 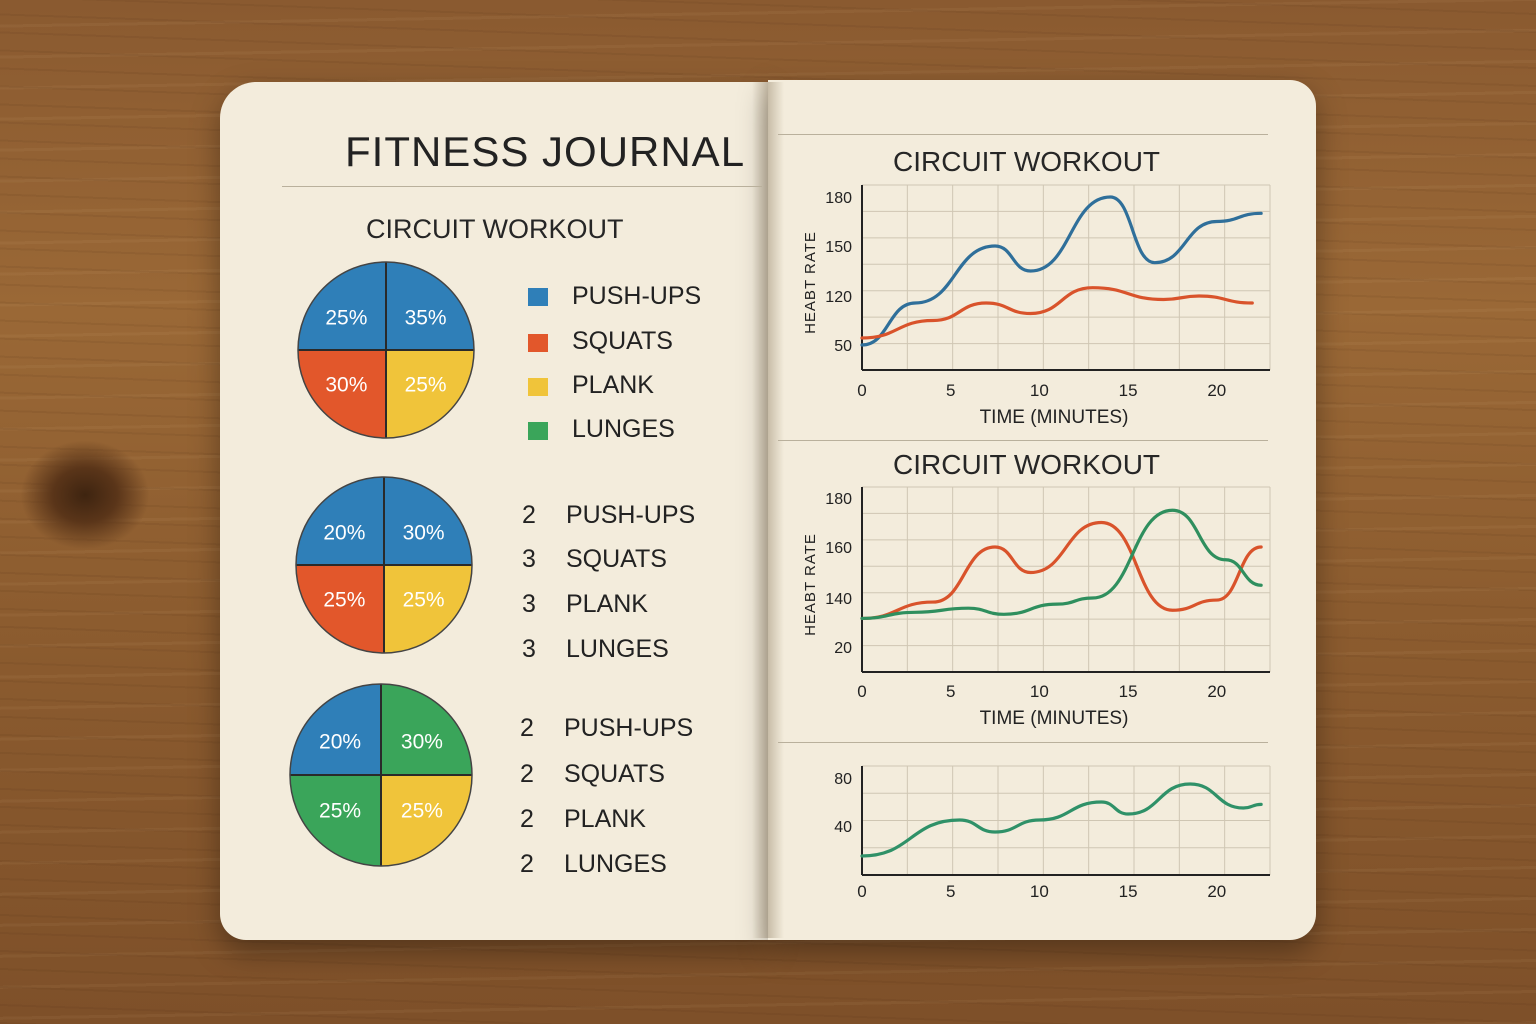 I want to click on y-tick-label: 160, so click(x=838, y=548).